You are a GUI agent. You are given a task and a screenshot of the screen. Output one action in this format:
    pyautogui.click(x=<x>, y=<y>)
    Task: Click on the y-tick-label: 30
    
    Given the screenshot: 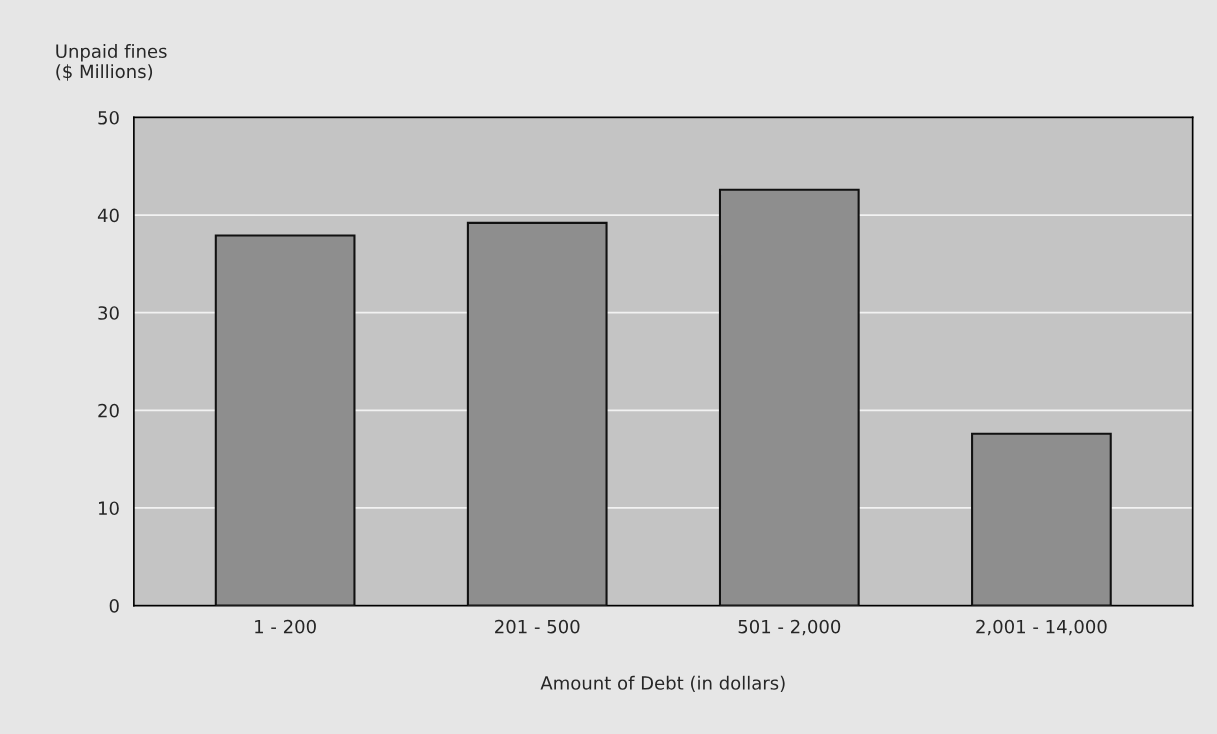 What is the action you would take?
    pyautogui.click(x=108, y=313)
    